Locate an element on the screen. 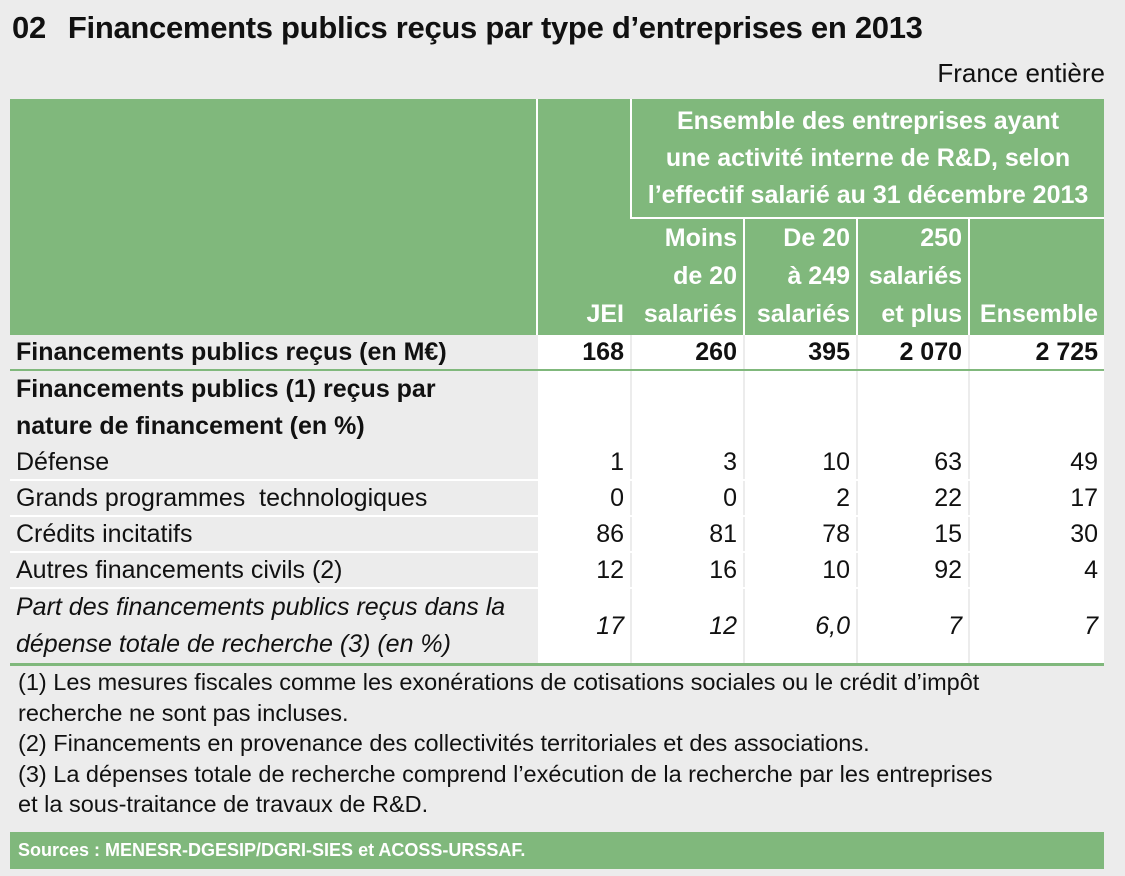 The height and width of the screenshot is (876, 1125). column-header-ensemble: Ensemble is located at coordinates (1036, 276).